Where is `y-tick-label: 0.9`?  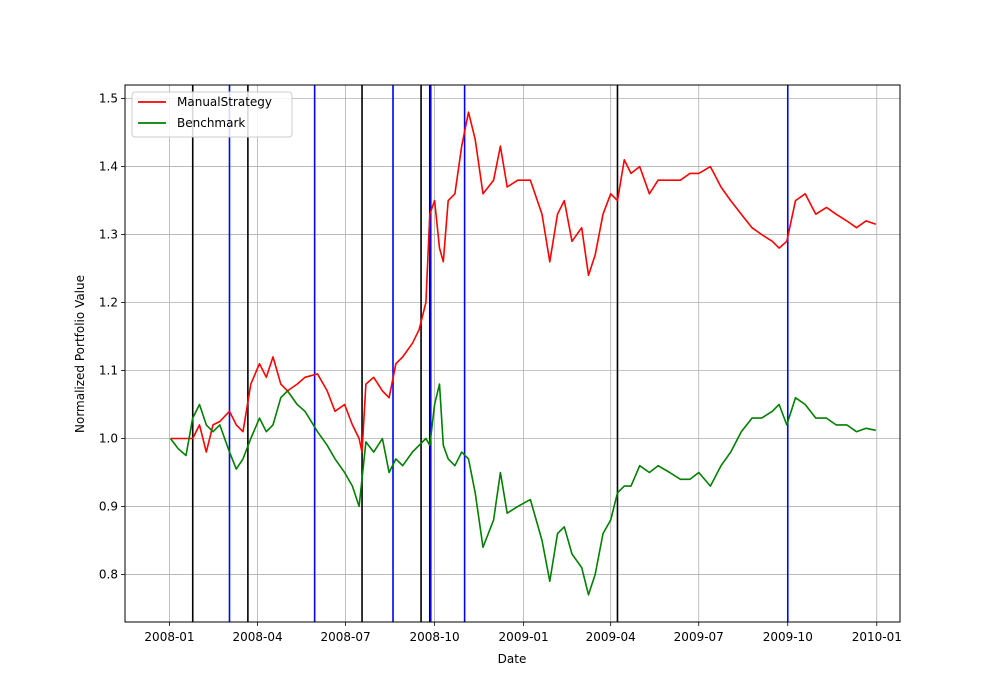
y-tick-label: 0.9 is located at coordinates (108, 506).